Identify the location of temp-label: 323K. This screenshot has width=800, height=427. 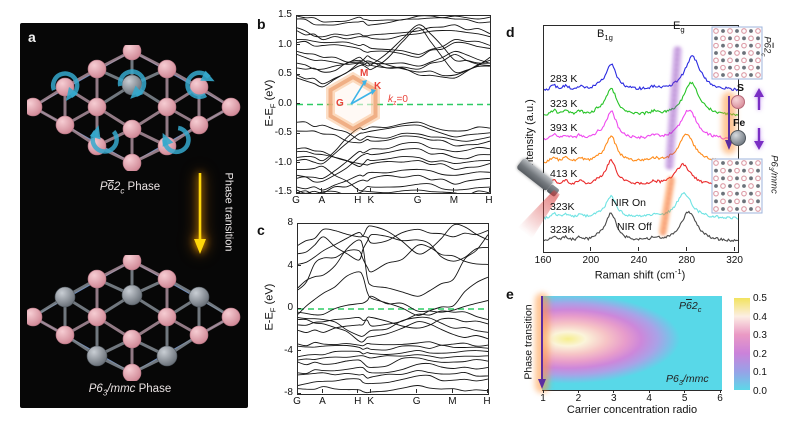
(562, 230).